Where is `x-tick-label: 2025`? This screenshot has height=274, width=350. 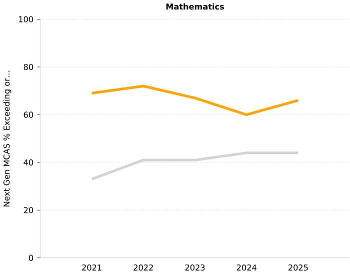 x-tick-label: 2025 is located at coordinates (298, 267).